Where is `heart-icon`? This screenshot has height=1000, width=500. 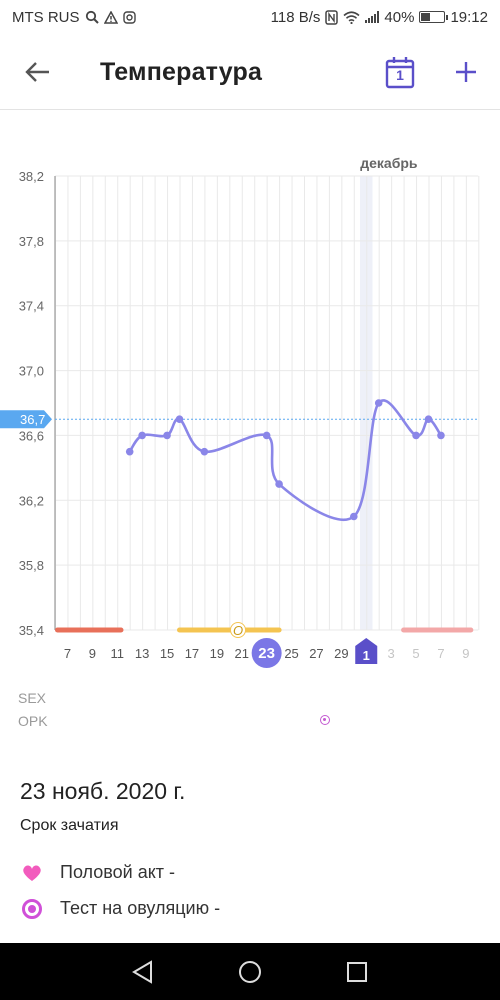 heart-icon is located at coordinates (32, 872).